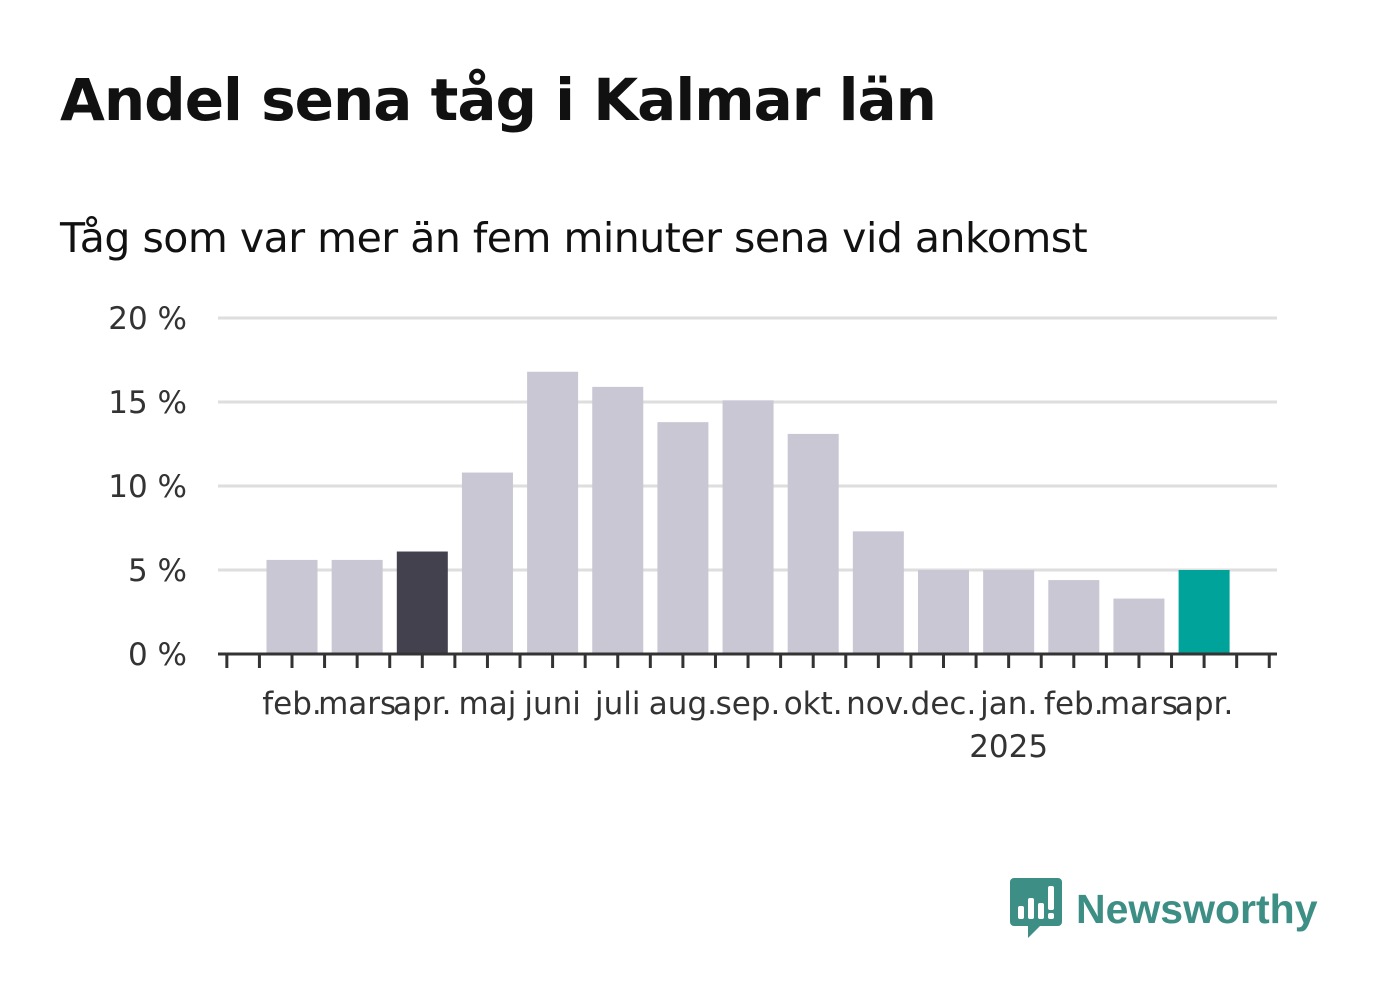 This screenshot has height=999, width=1382. Describe the element at coordinates (552, 704) in the screenshot. I see `x-tick-label: juni` at that location.